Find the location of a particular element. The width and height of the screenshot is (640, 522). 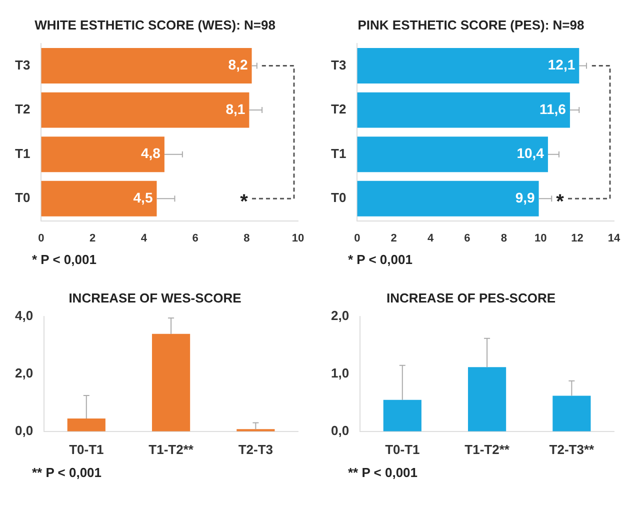

data-label: 4,8 is located at coordinates (150, 153).